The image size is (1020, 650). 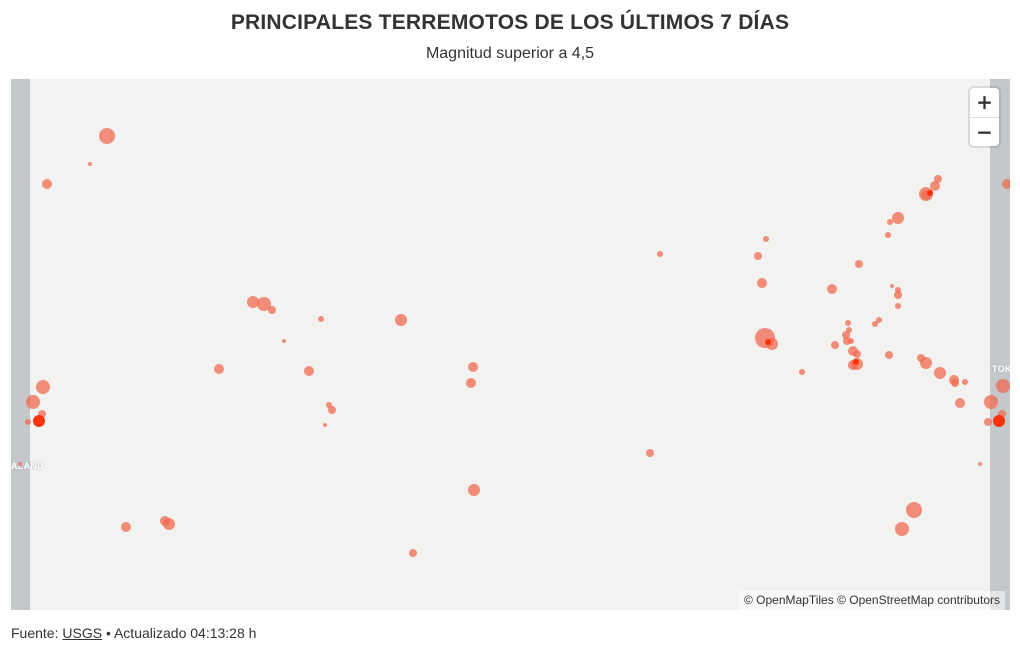 I want to click on map-place-label: ALAND, so click(x=27, y=466).